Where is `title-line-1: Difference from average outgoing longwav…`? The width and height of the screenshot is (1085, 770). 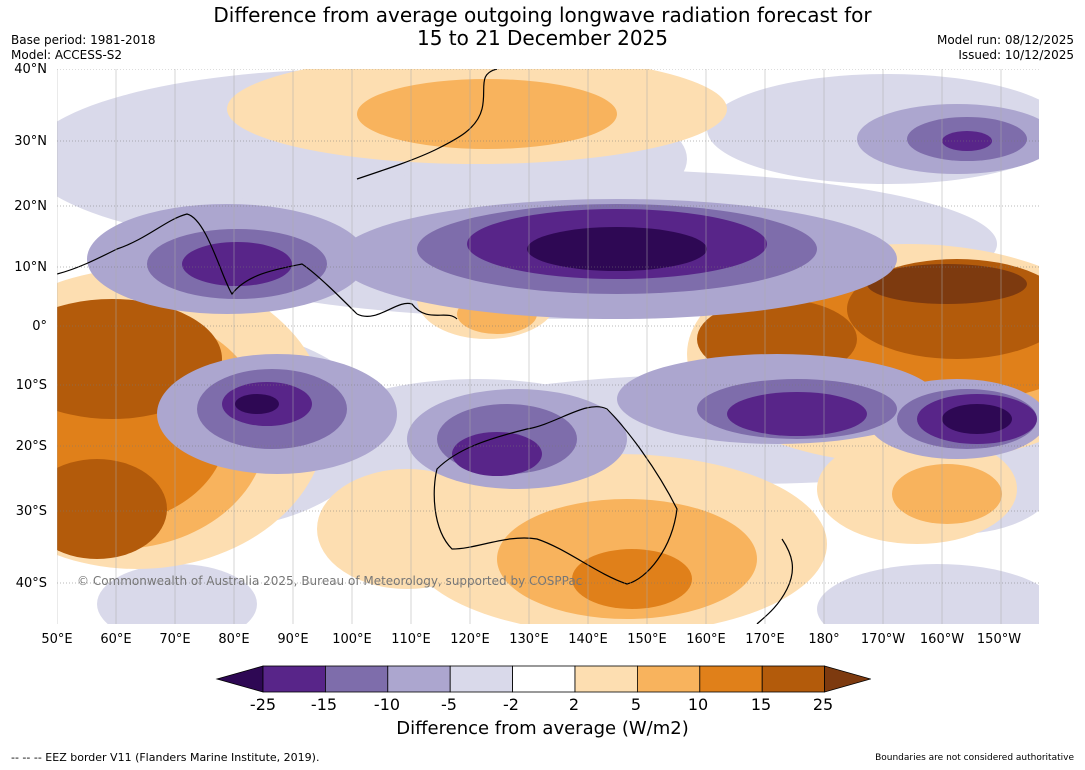 title-line-1: Difference from average outgoing longwav… is located at coordinates (542, 15).